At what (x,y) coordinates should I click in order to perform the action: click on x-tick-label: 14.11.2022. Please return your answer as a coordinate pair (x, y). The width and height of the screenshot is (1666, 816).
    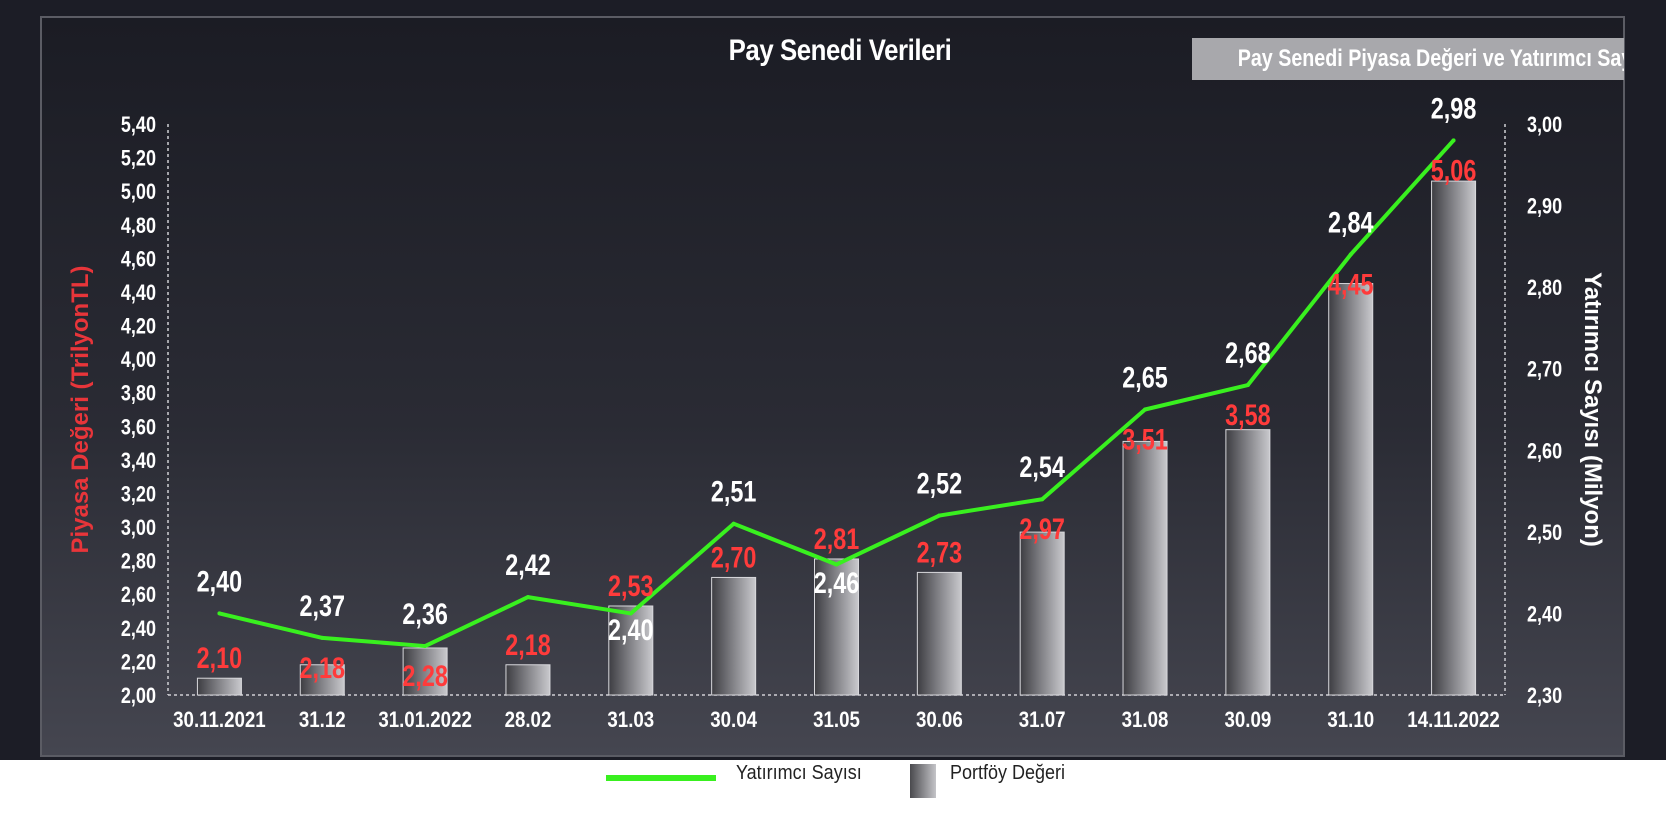
    Looking at the image, I should click on (1453, 721).